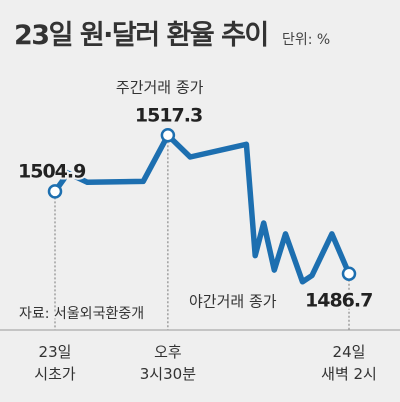 Image resolution: width=400 pixels, height=402 pixels. I want to click on unit-label: 단위: %, so click(306, 40).